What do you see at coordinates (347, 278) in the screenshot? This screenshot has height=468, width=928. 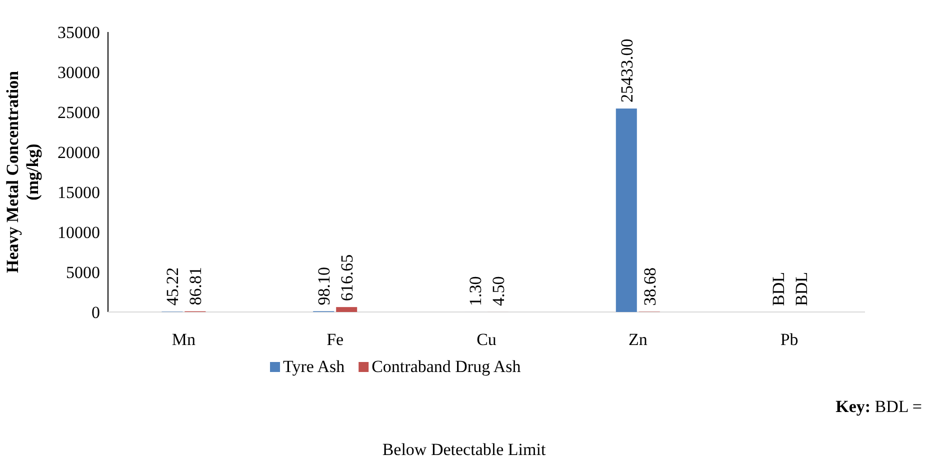 I see `data-label: 616.65` at bounding box center [347, 278].